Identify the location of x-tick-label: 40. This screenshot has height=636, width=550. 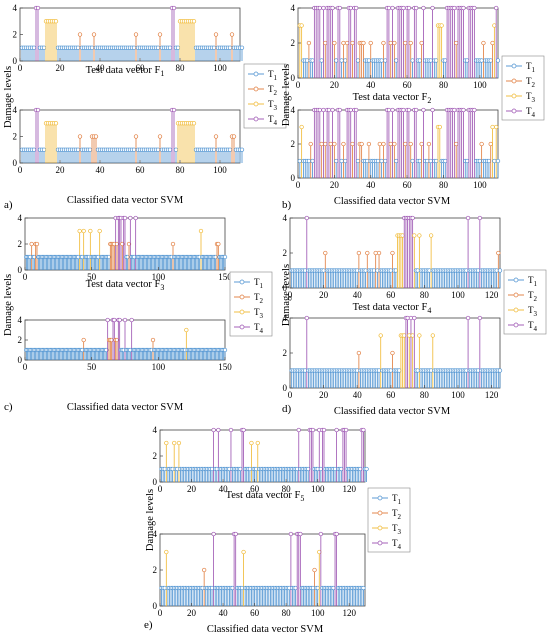
(224, 489).